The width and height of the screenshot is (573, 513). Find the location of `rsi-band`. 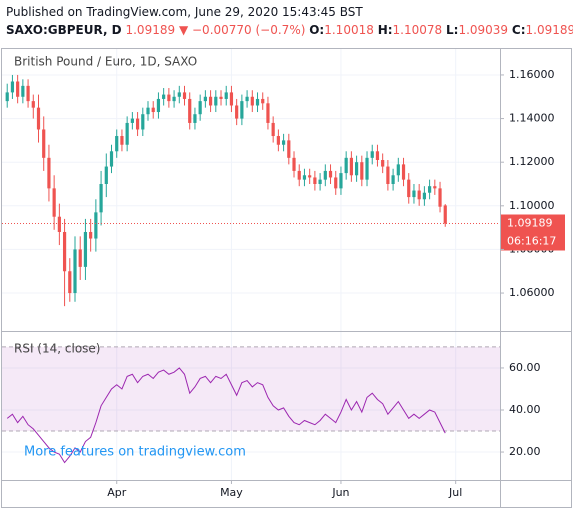

rsi-band is located at coordinates (251, 389).